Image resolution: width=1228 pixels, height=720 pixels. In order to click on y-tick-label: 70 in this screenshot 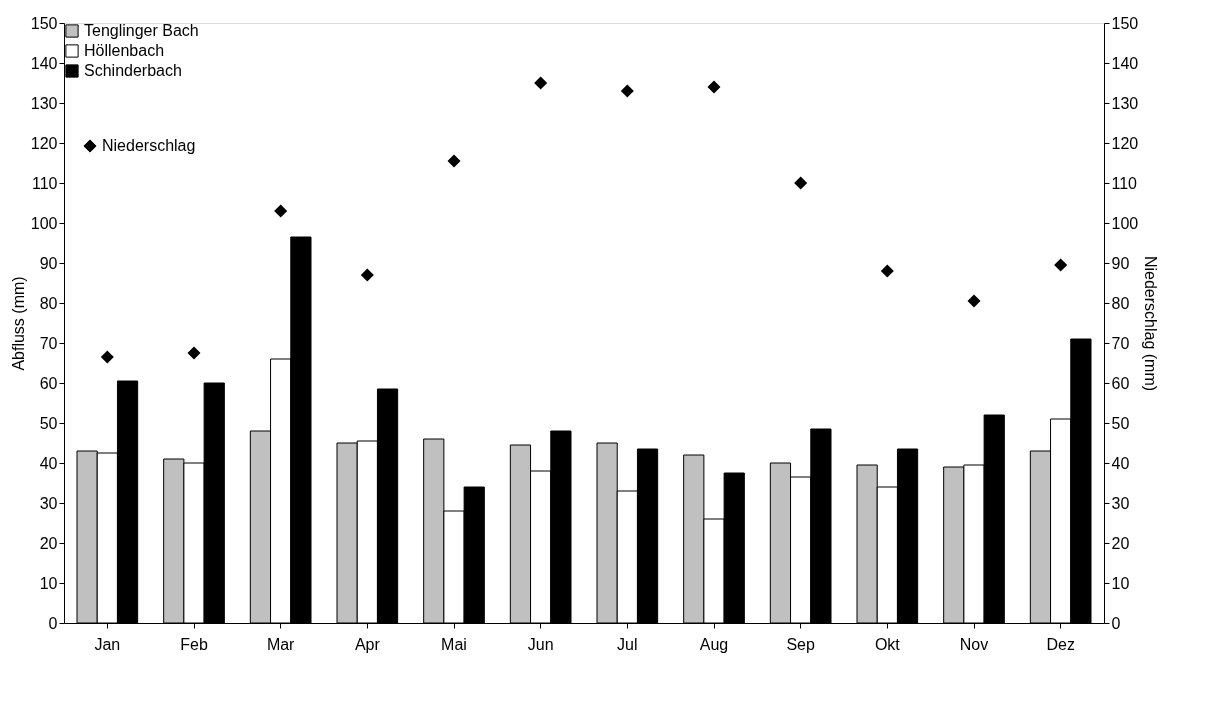, I will do `click(48, 343)`.